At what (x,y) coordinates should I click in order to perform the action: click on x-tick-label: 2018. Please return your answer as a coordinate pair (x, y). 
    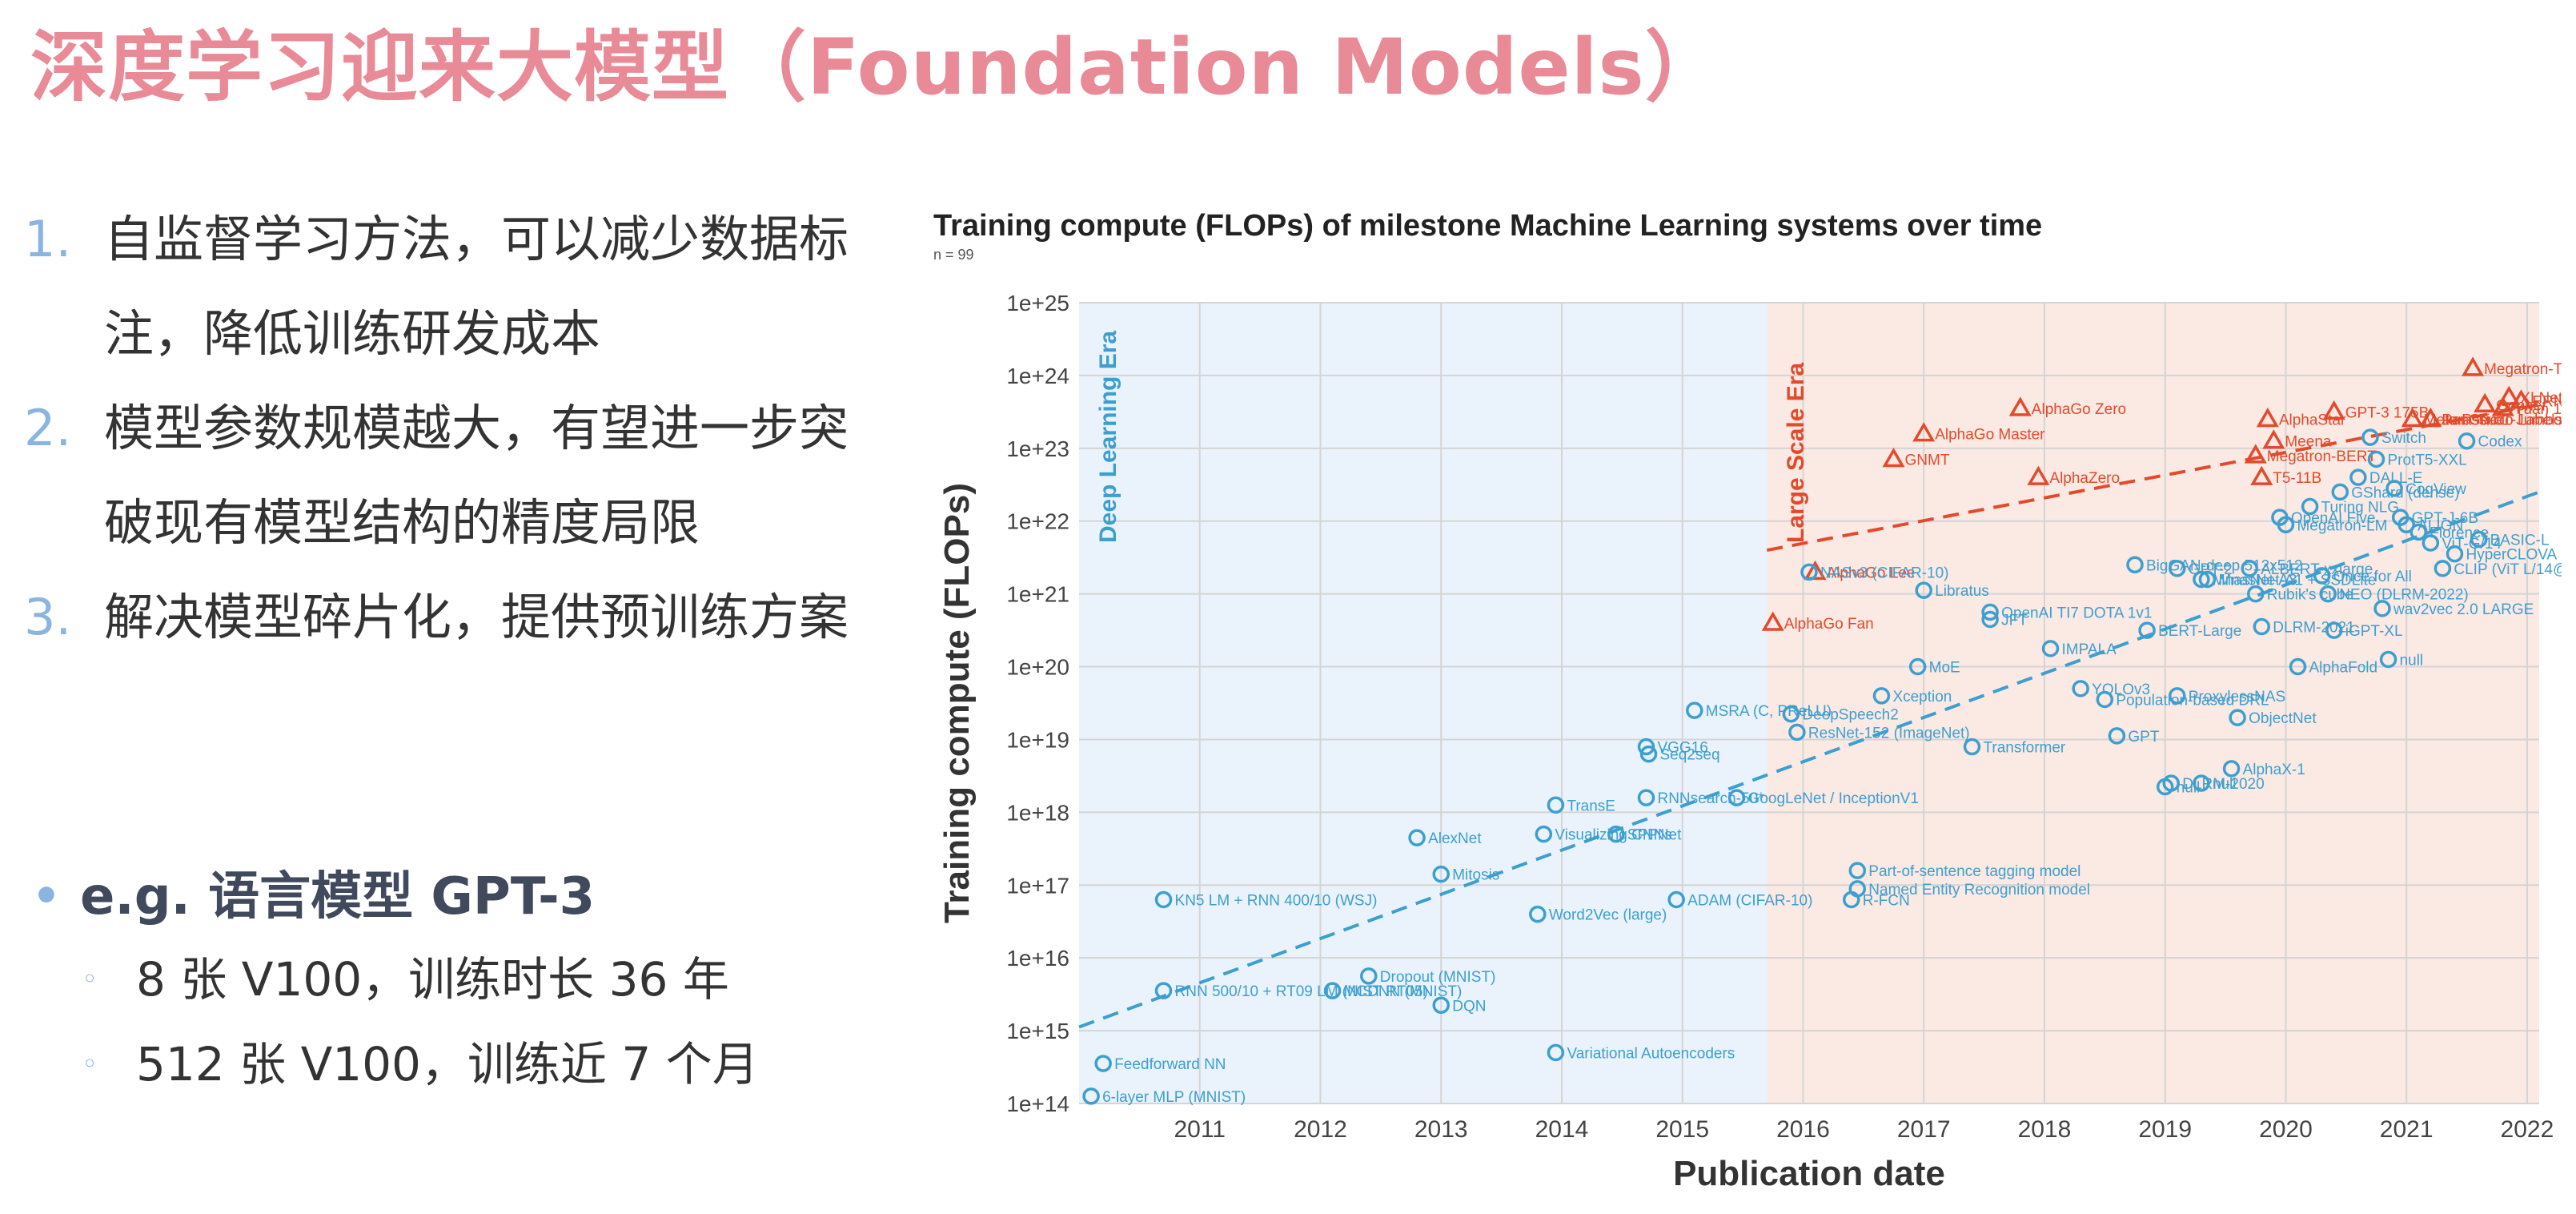
    Looking at the image, I should click on (2045, 1129).